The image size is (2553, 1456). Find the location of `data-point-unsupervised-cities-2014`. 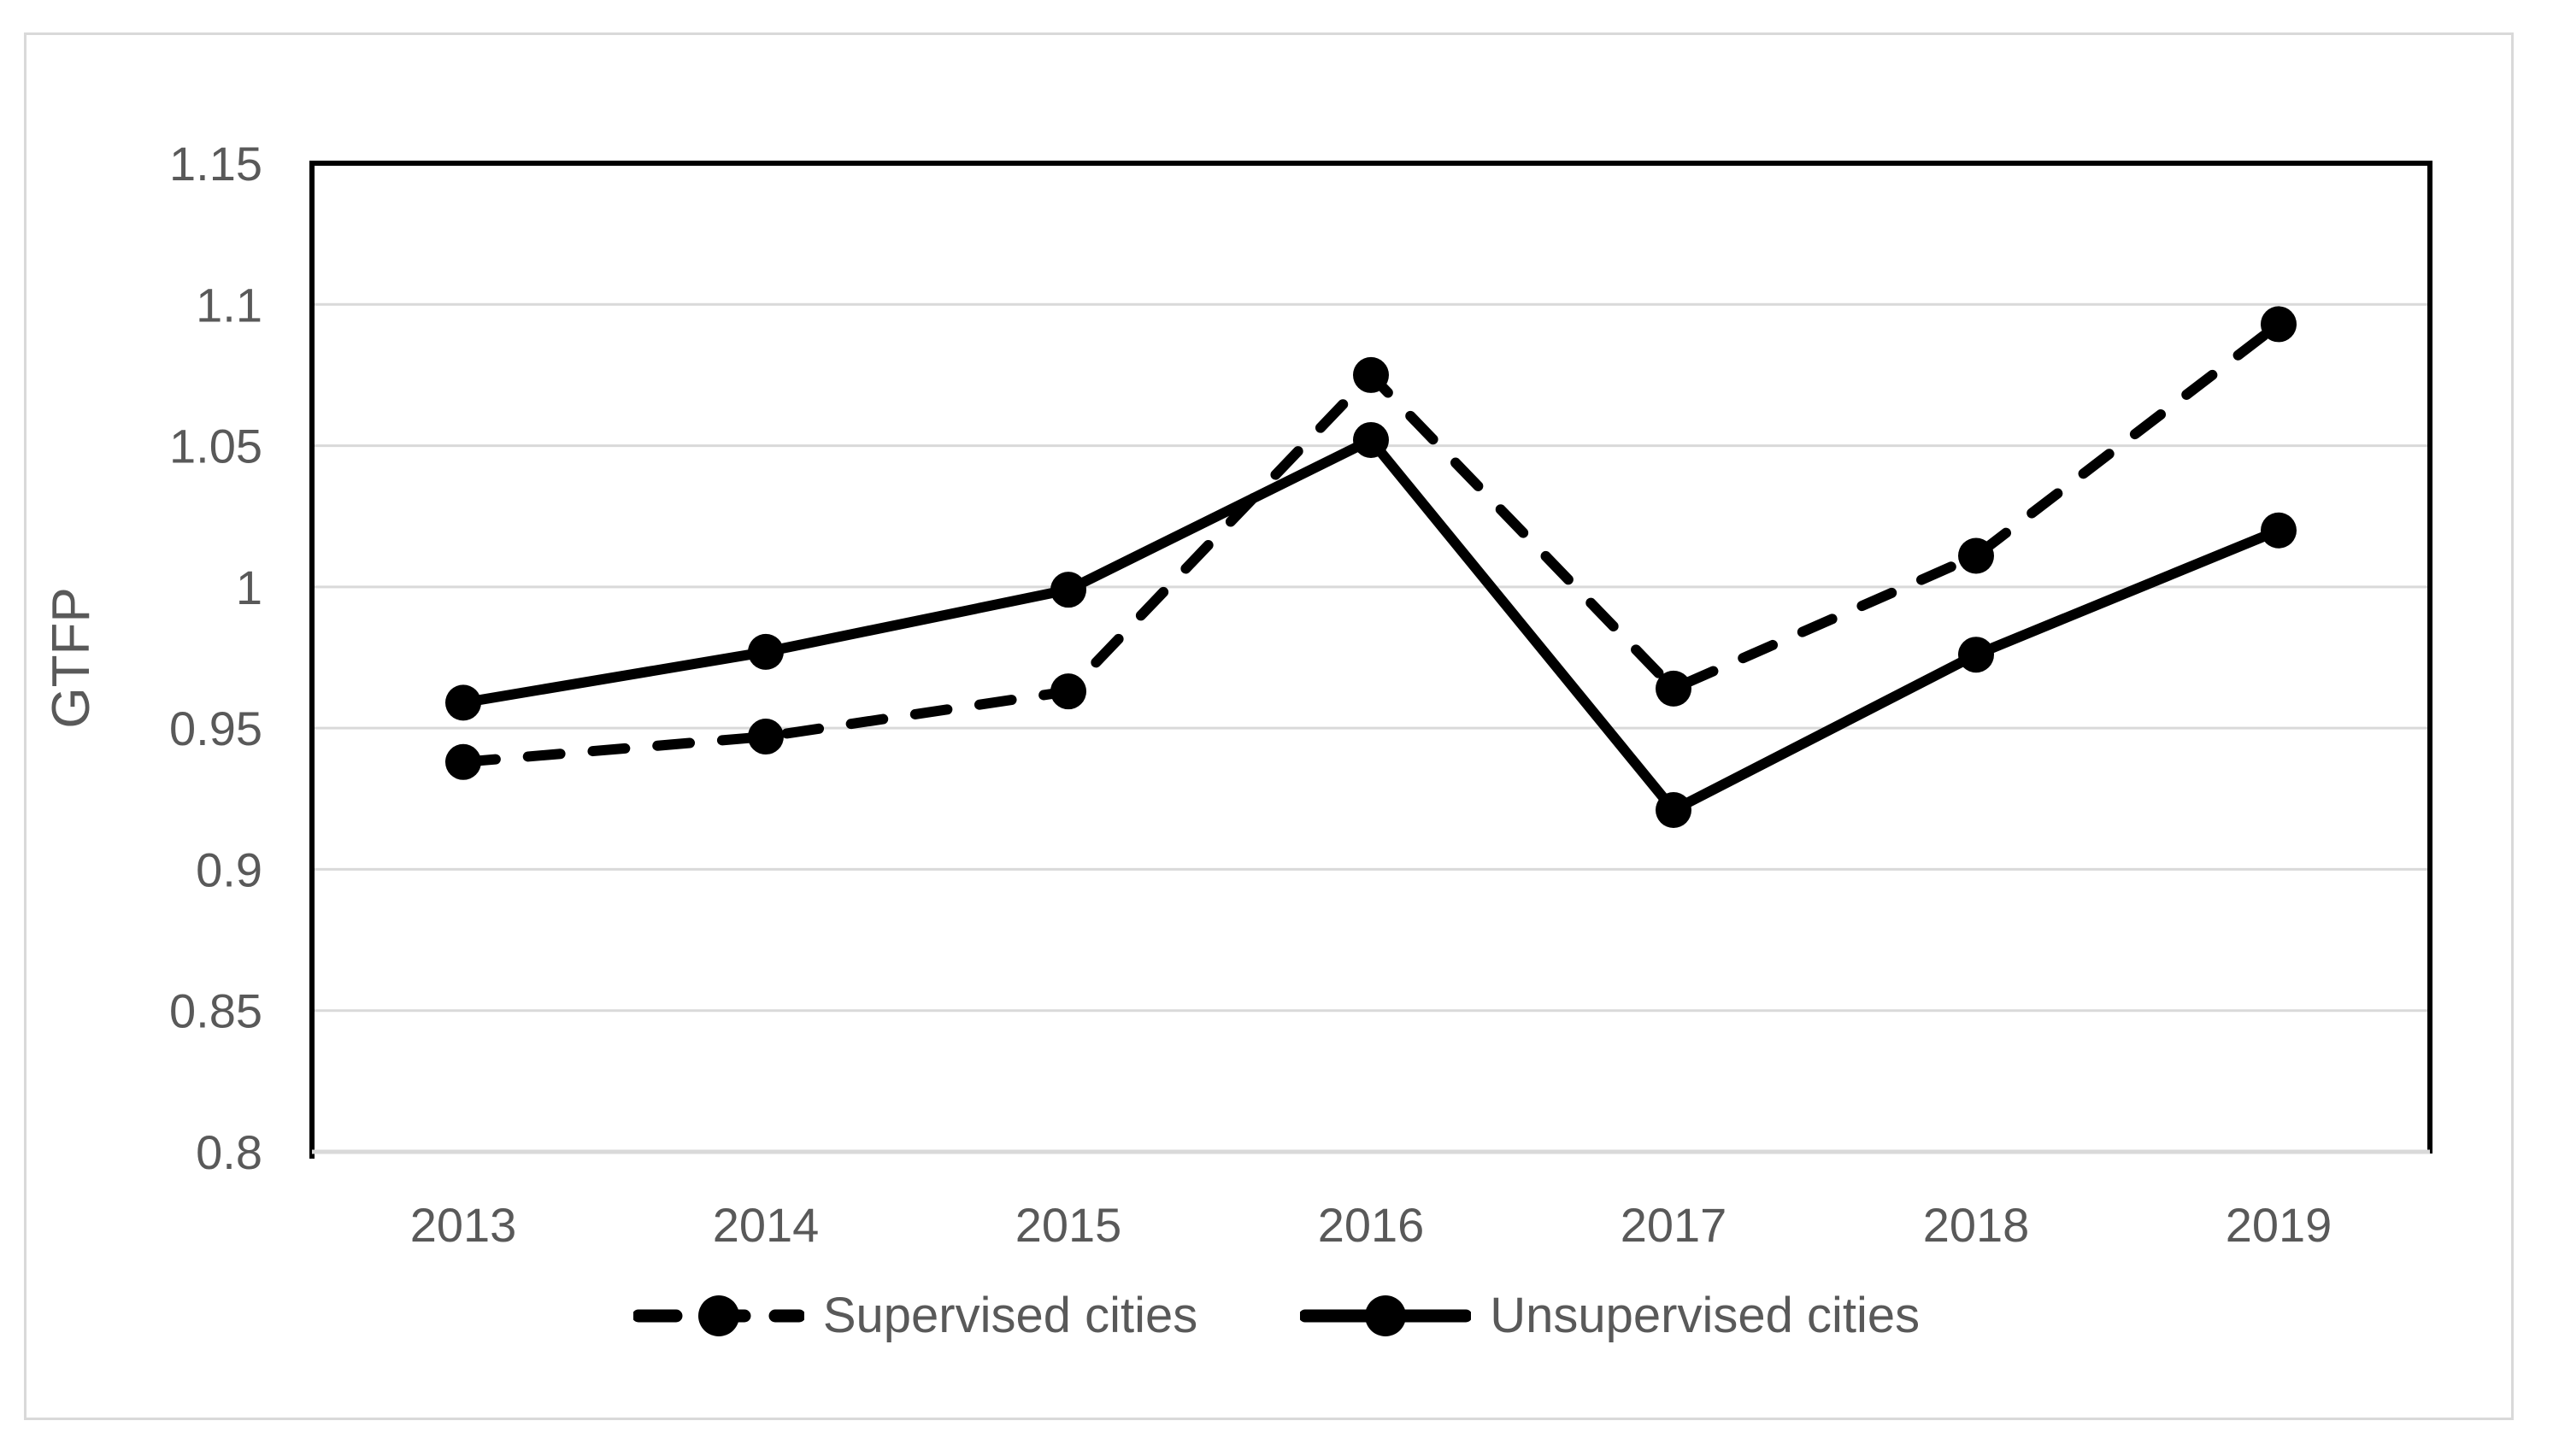

data-point-unsupervised-cities-2014 is located at coordinates (766, 651).